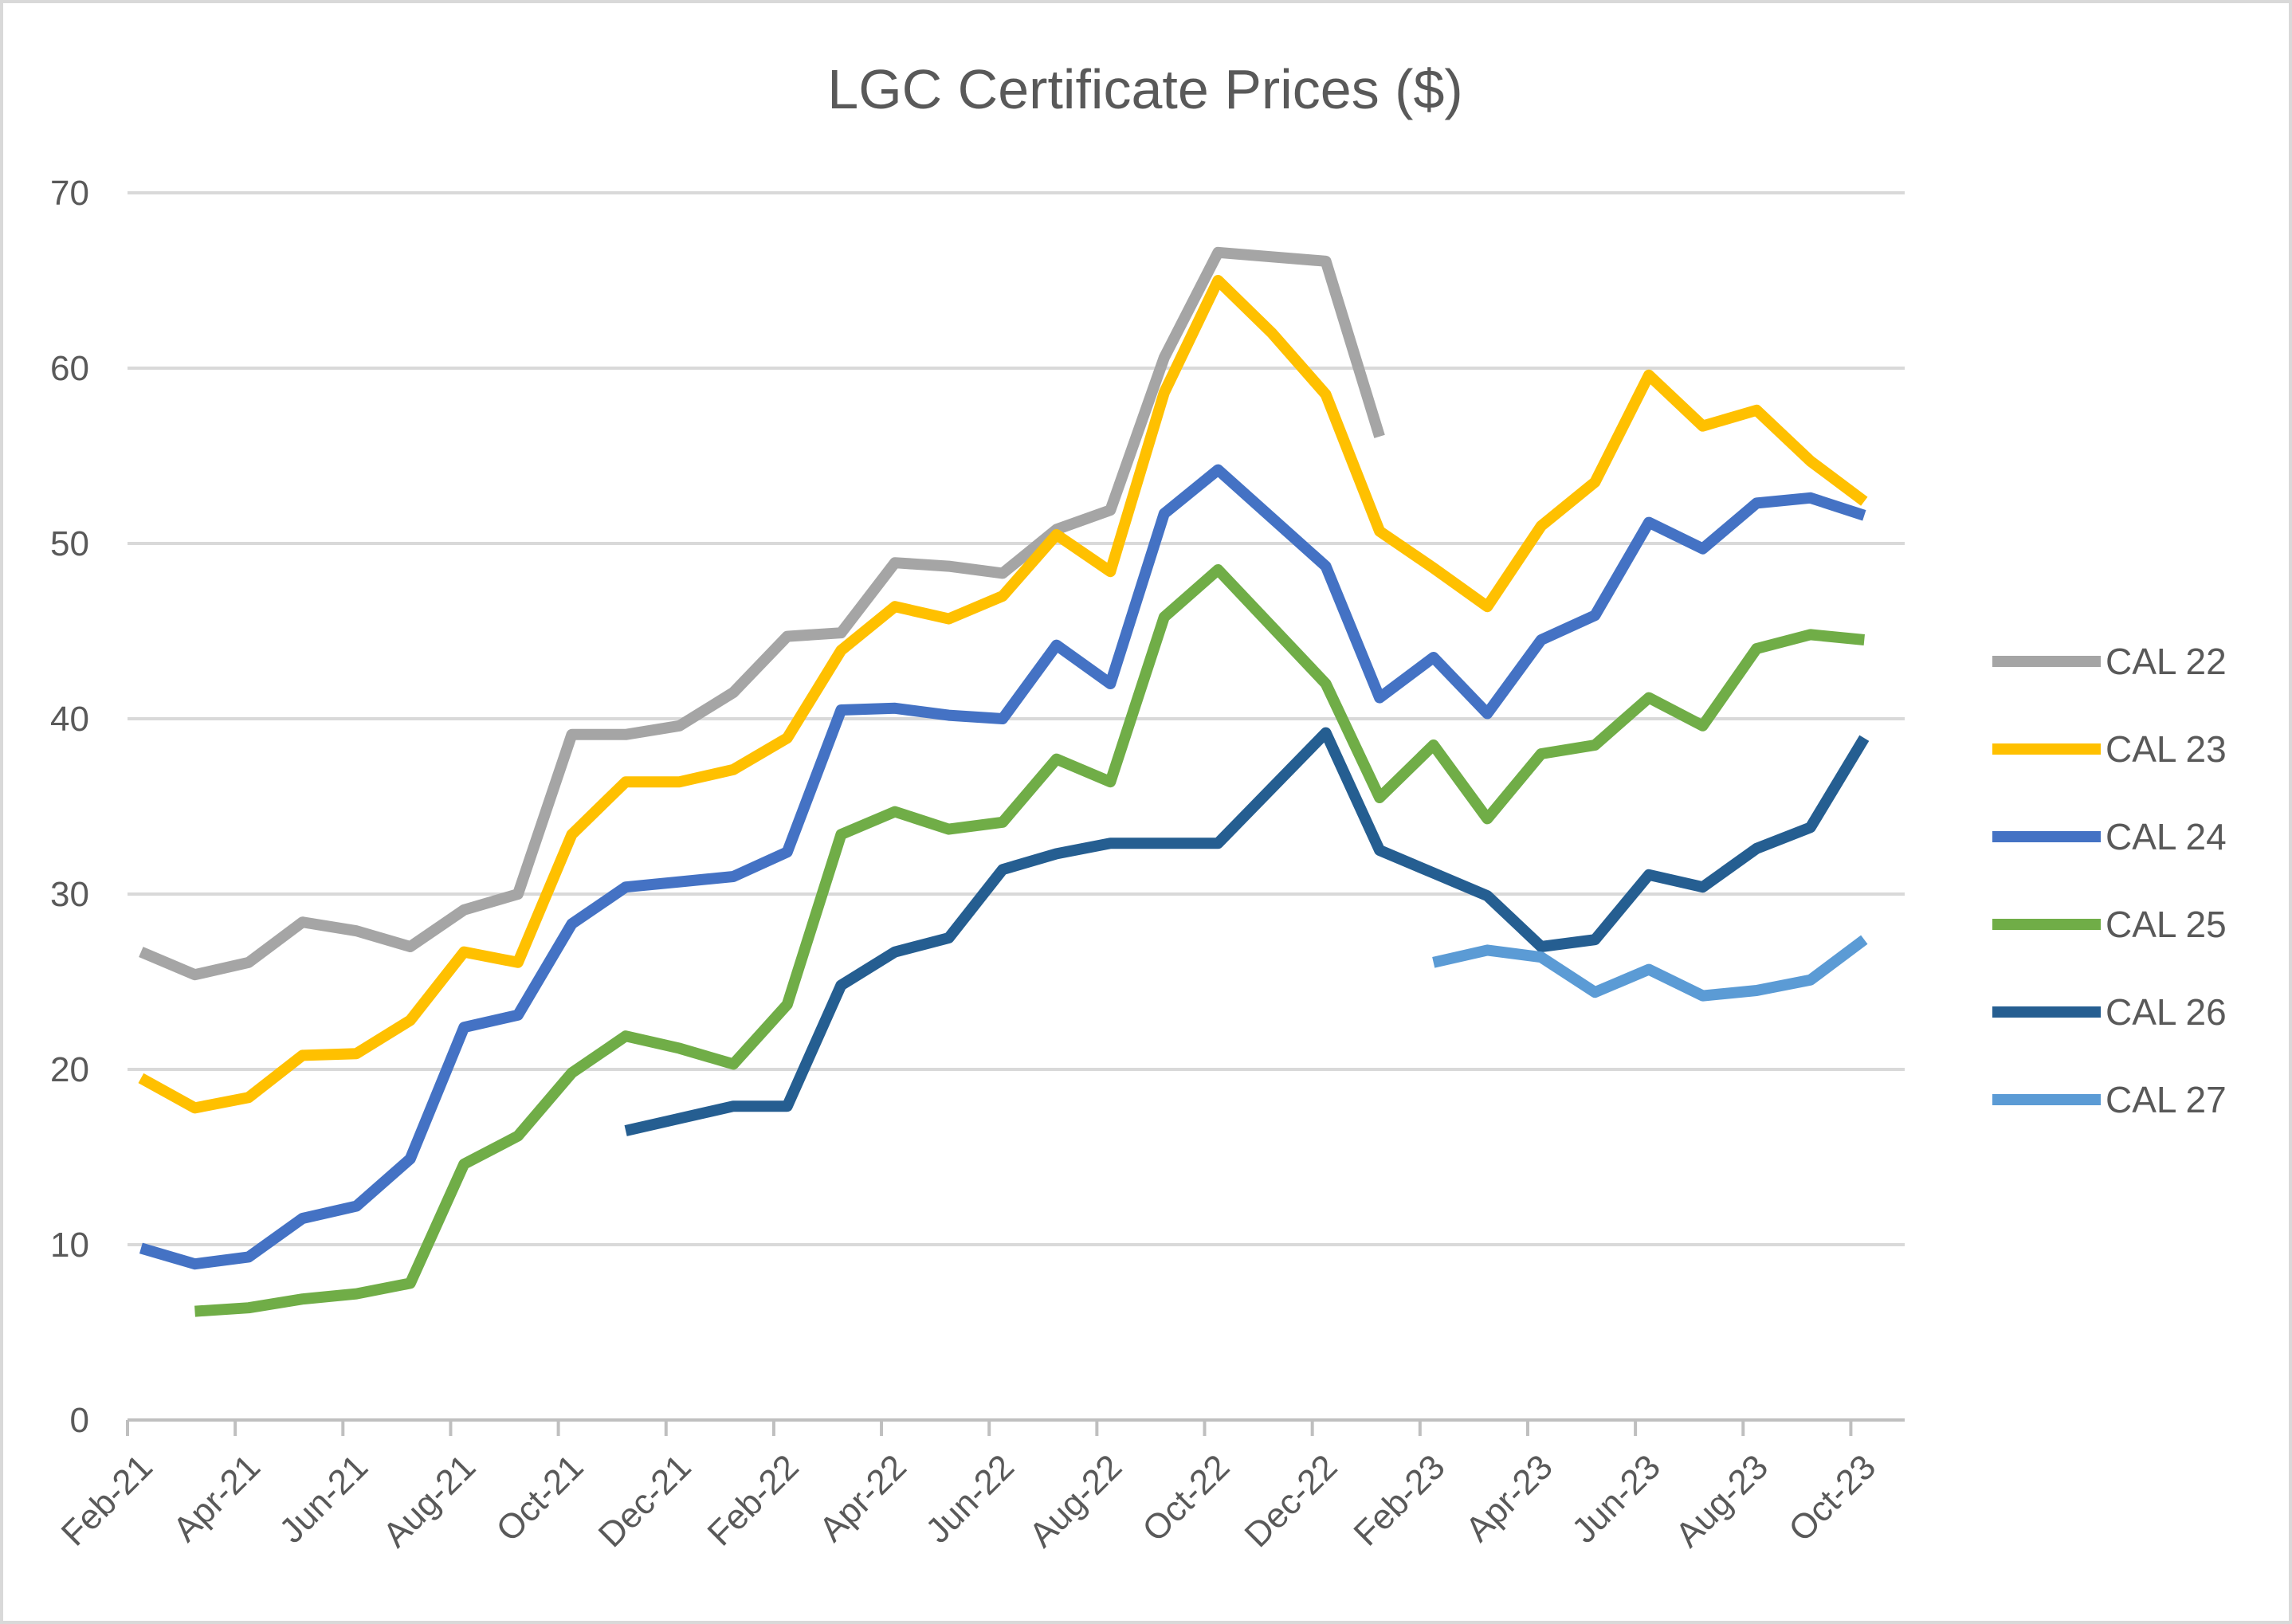 The width and height of the screenshot is (2292, 1624). What do you see at coordinates (540, 1498) in the screenshot?
I see `x-tick-label: Oct-21` at bounding box center [540, 1498].